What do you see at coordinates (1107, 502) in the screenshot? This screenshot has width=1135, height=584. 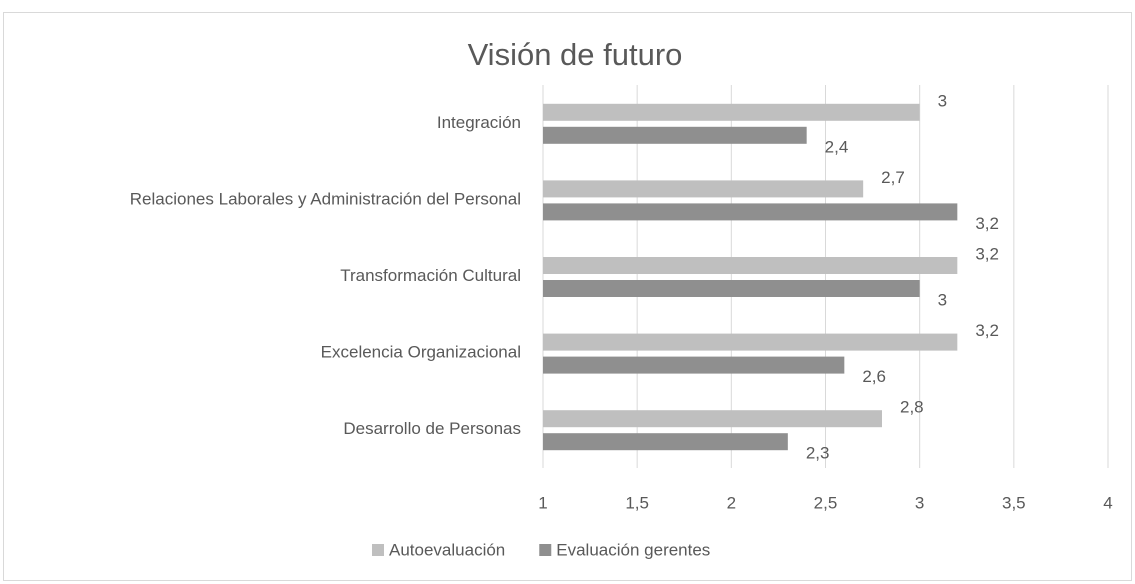 I see `x-tick-label: 4` at bounding box center [1107, 502].